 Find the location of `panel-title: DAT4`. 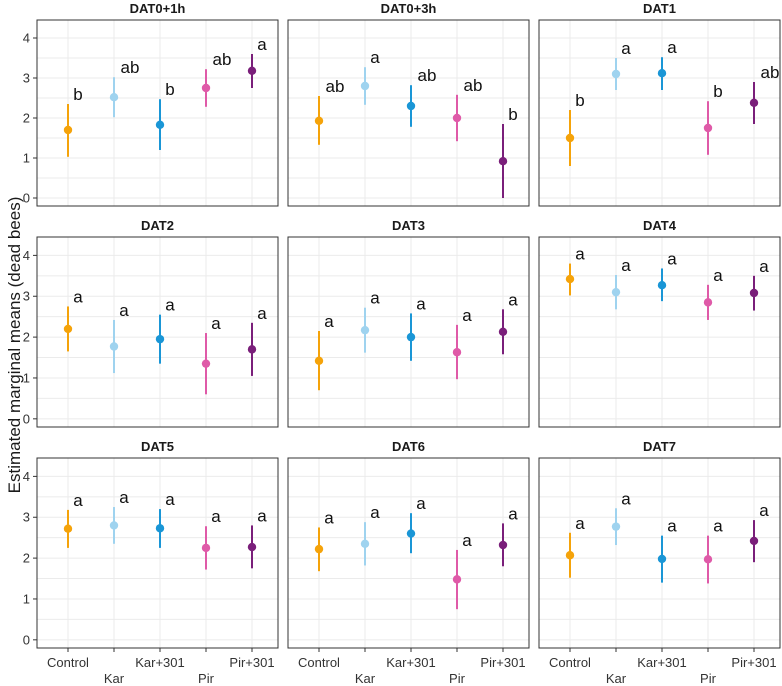

panel-title: DAT4 is located at coordinates (660, 225).